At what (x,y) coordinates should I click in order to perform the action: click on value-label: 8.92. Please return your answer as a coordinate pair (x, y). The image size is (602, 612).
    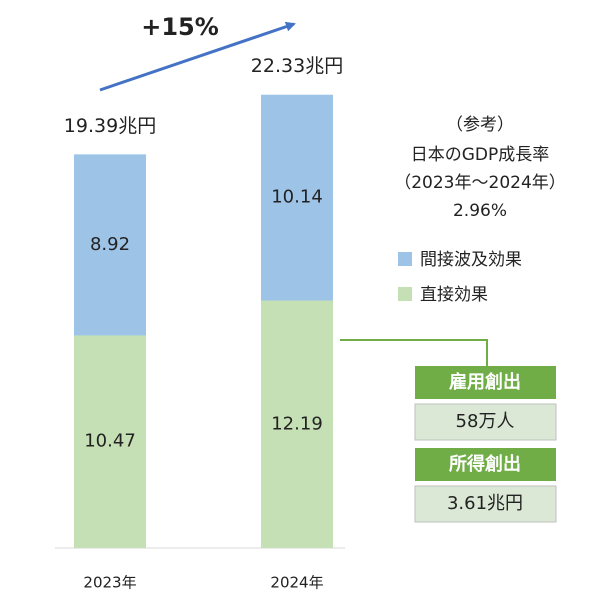
    Looking at the image, I should click on (110, 244).